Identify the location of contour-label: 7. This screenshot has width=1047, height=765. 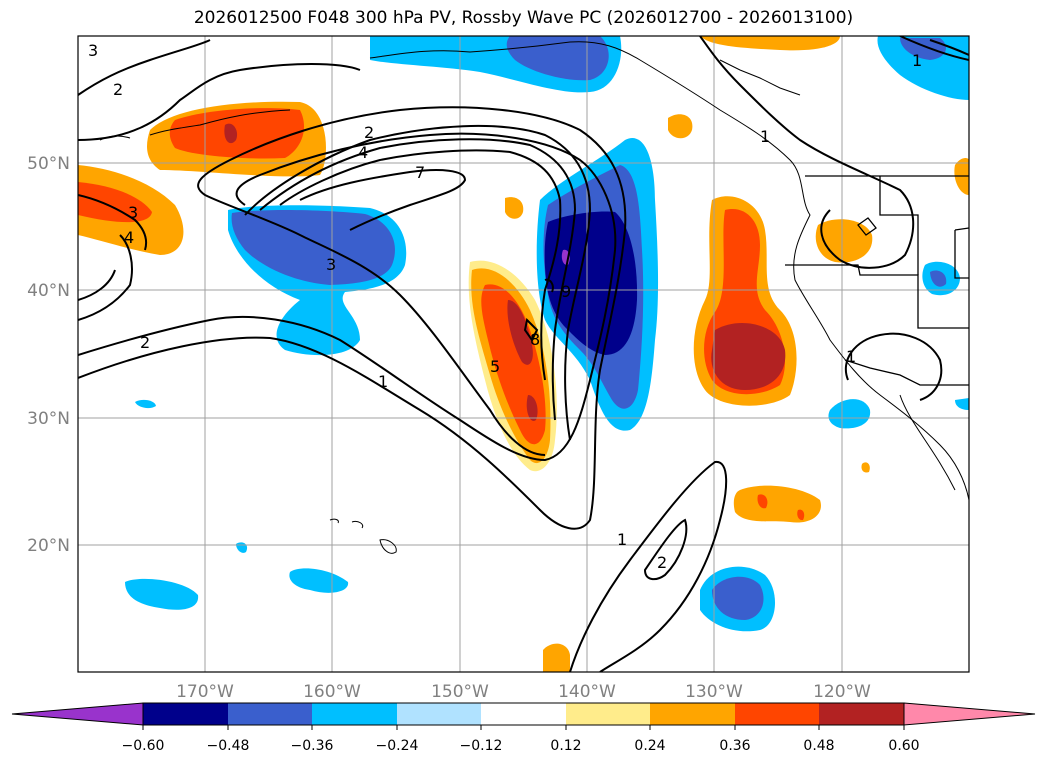
(420, 172).